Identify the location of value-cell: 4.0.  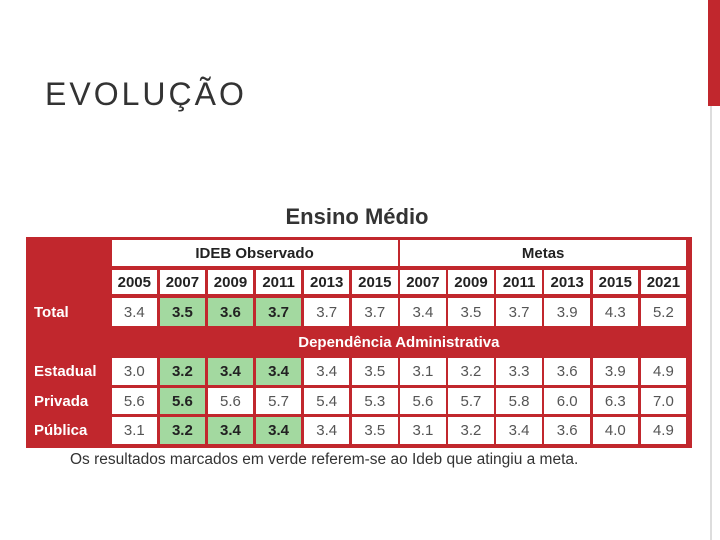
(615, 430).